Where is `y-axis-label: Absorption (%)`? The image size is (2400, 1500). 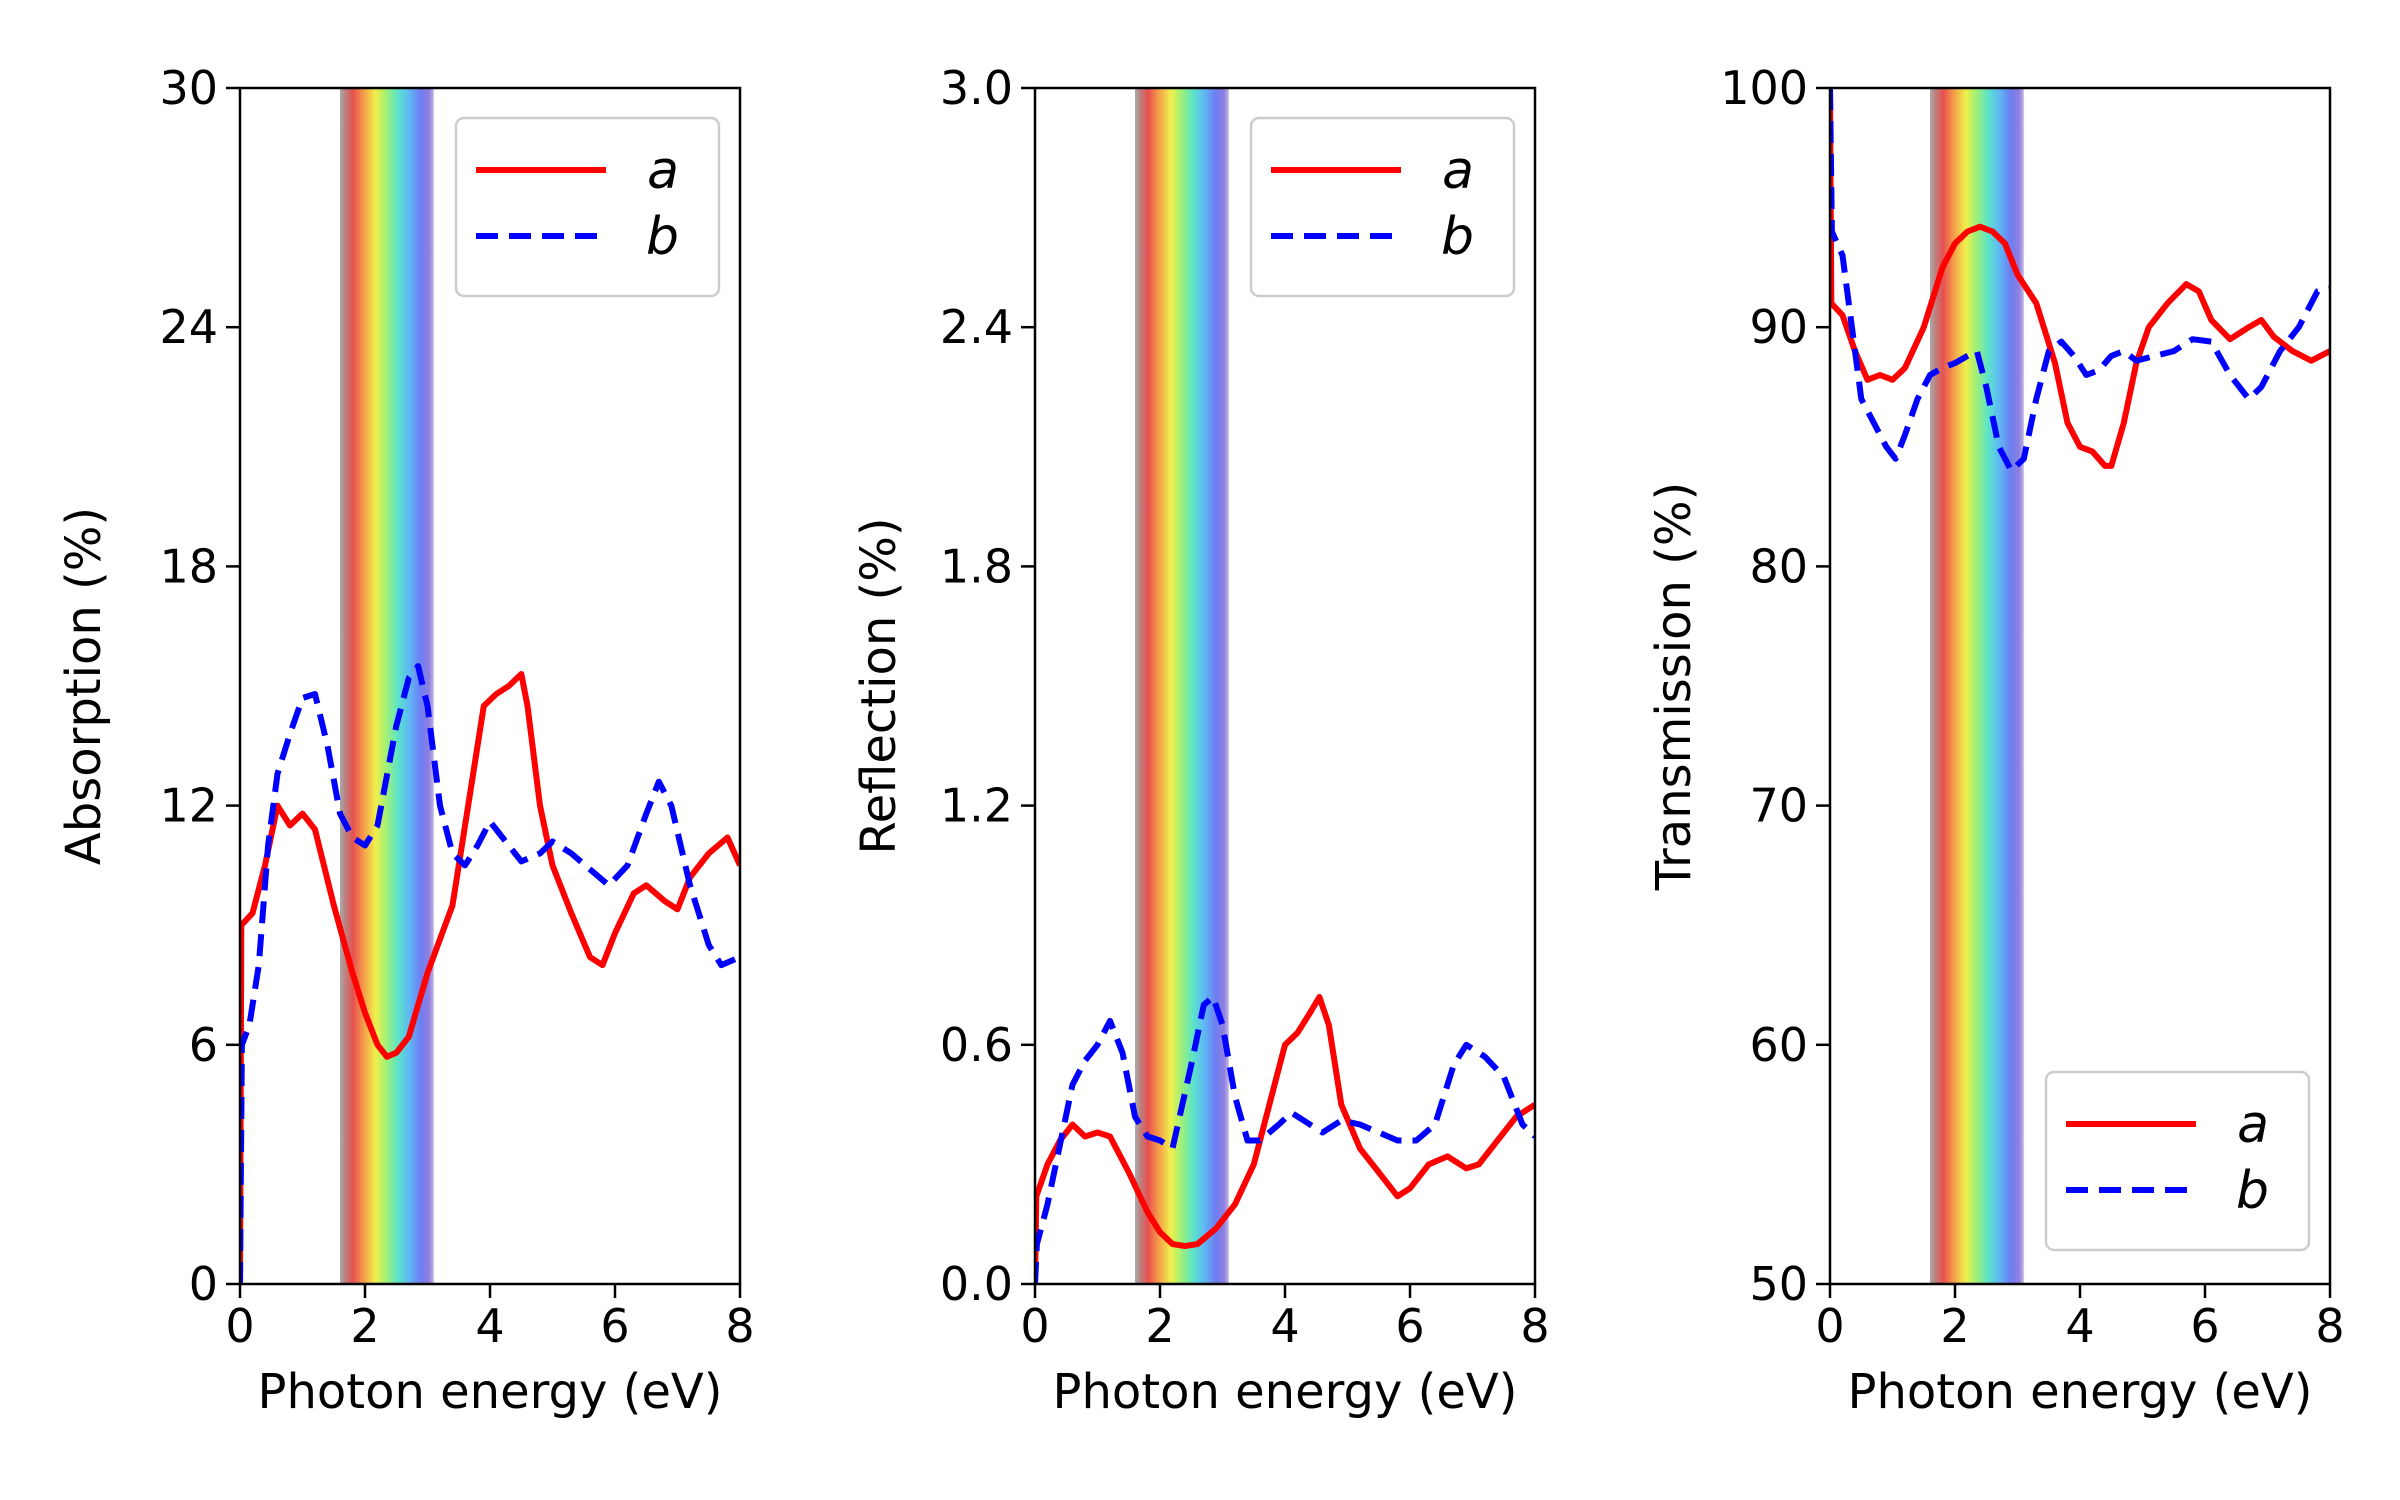
y-axis-label: Absorption (%) is located at coordinates (84, 686).